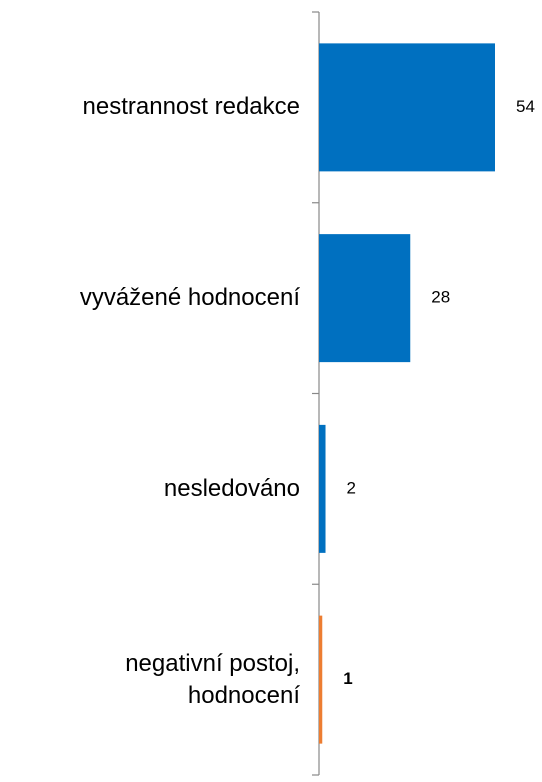 The image size is (542, 782). I want to click on data-label: 2, so click(351, 487).